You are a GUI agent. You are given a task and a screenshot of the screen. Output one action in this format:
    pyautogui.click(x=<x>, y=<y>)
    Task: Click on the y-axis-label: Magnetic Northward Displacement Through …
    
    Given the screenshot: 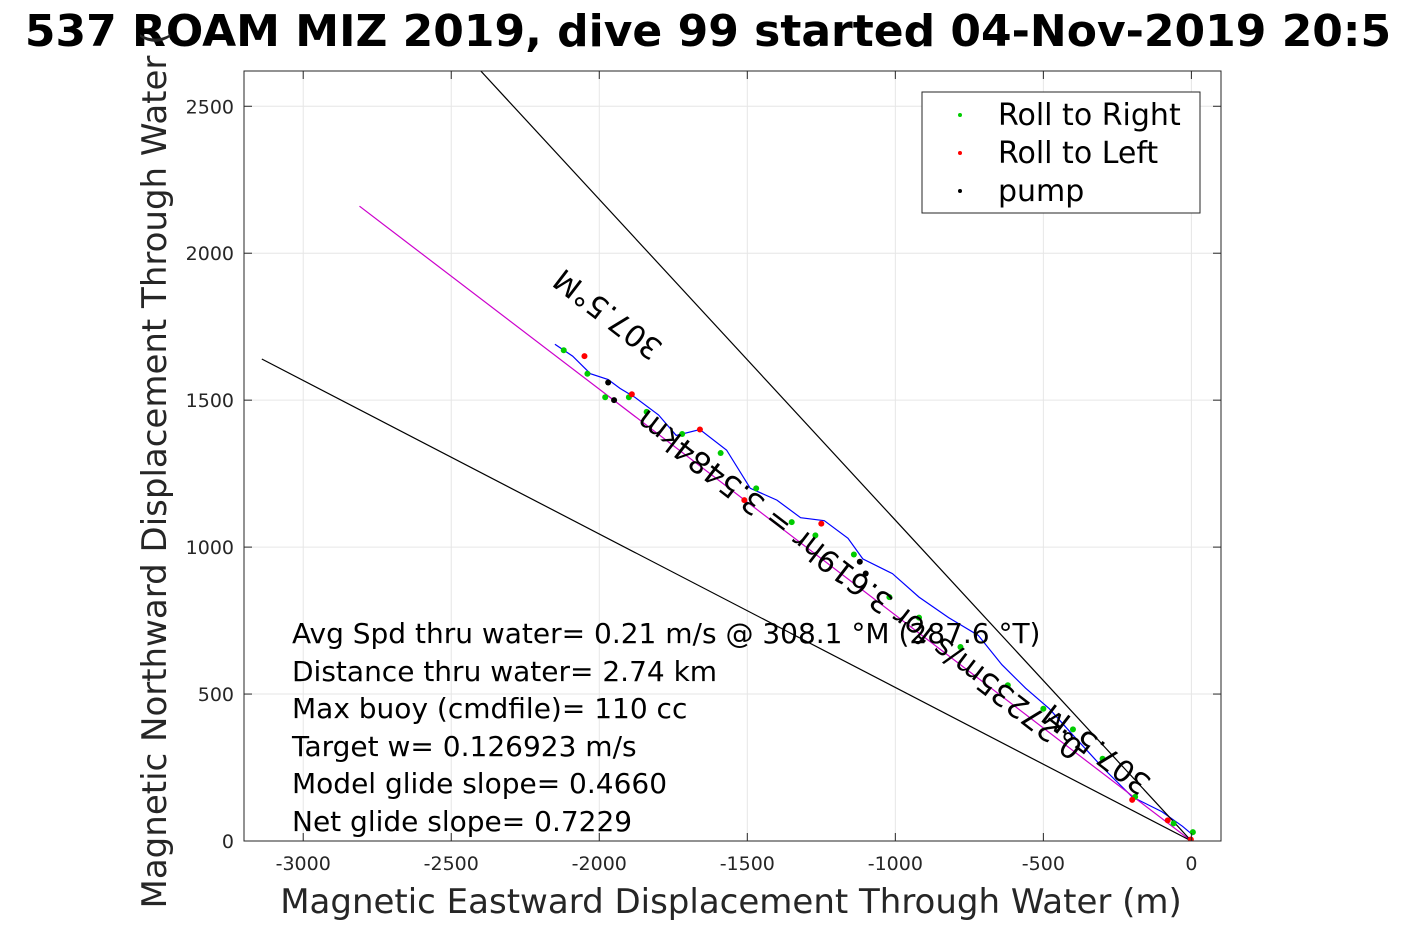 What is the action you would take?
    pyautogui.click(x=155, y=470)
    